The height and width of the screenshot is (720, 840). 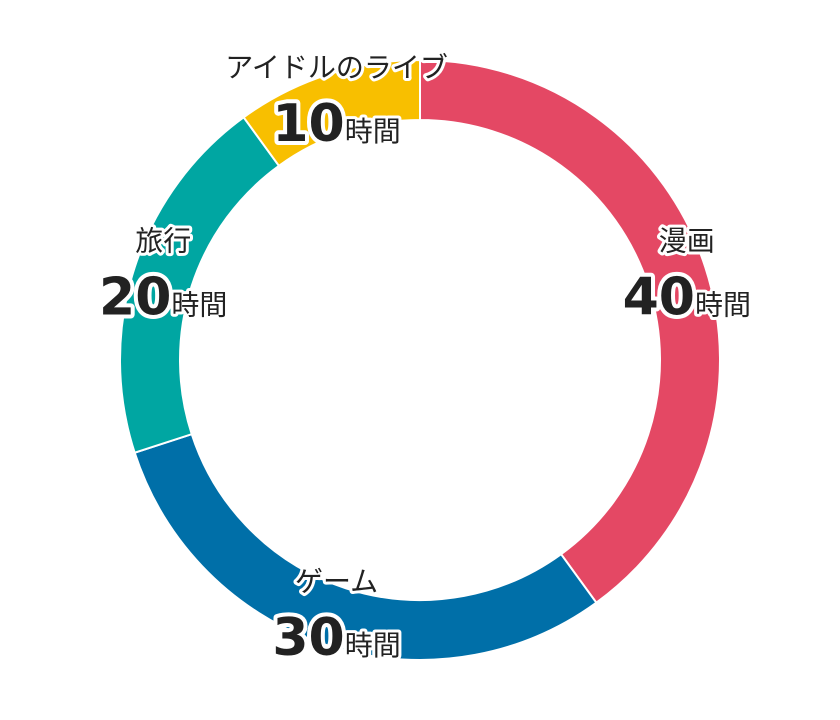 I want to click on slice-value-unit-4: 時間, so click(x=373, y=131).